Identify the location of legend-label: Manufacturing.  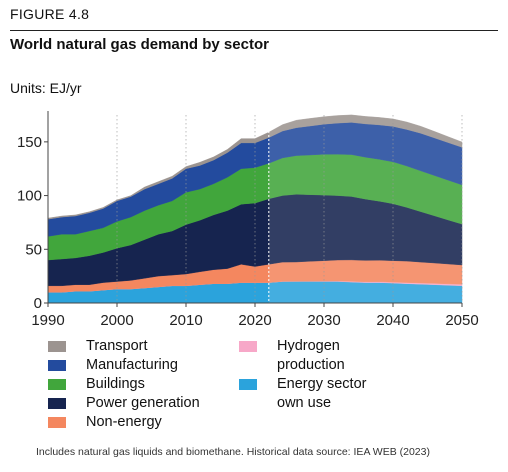
(132, 365).